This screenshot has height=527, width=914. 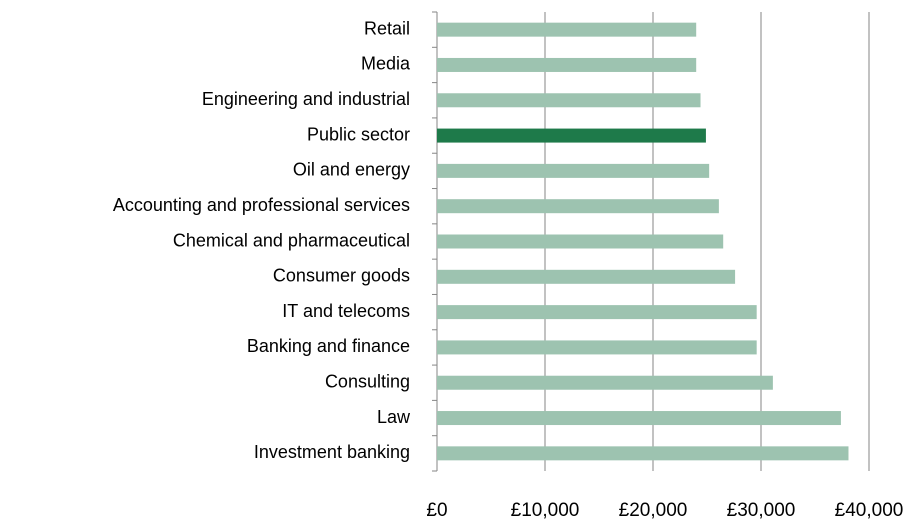 I want to click on y-tick-label: Retail, so click(x=387, y=28).